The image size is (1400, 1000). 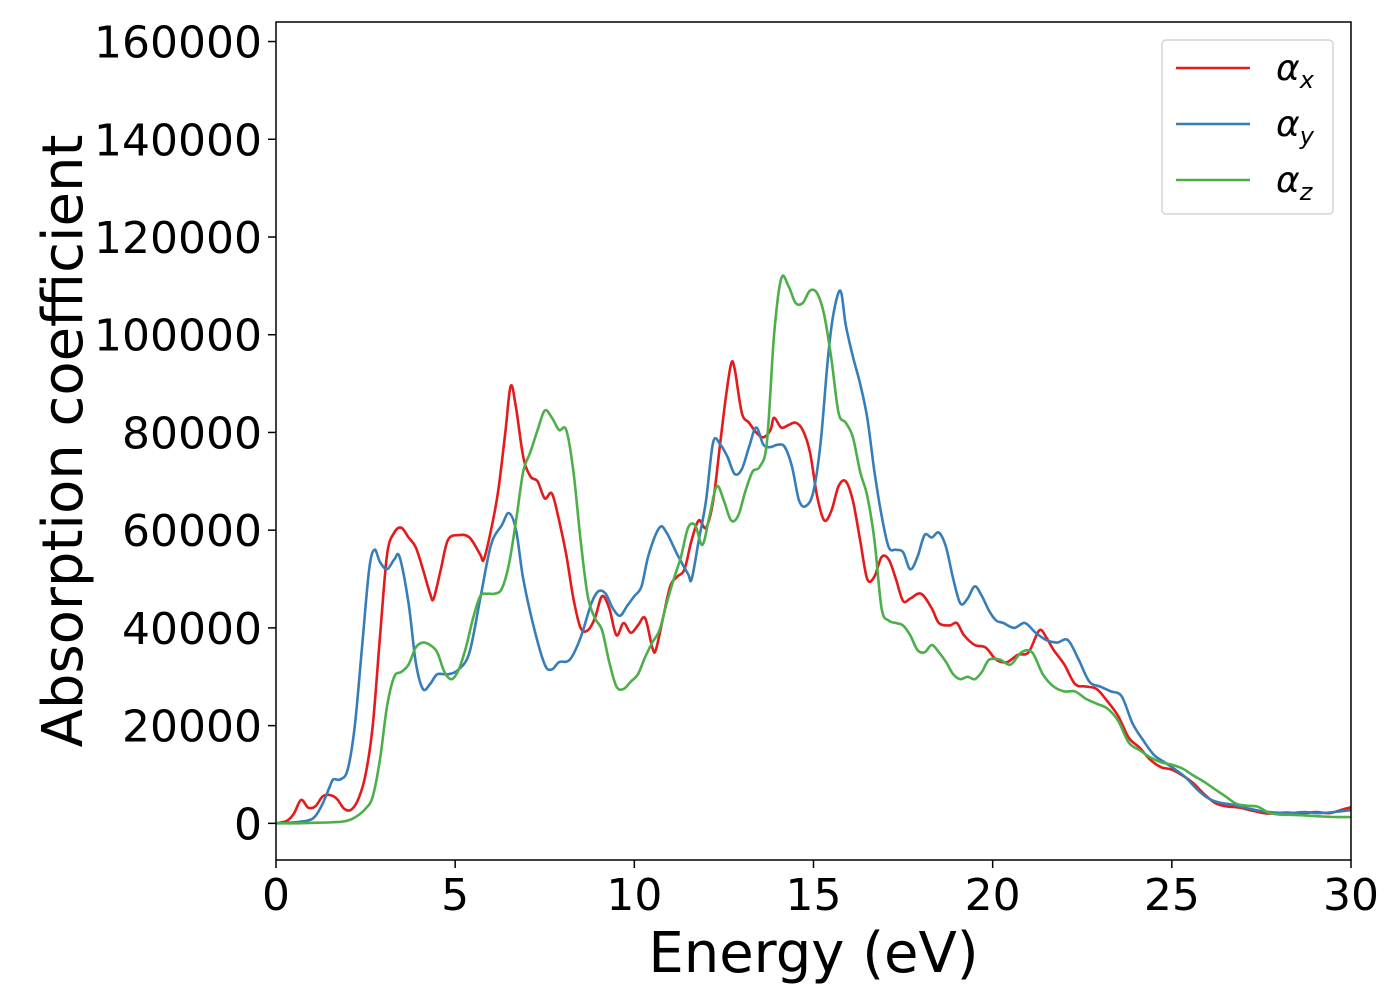 What do you see at coordinates (814, 895) in the screenshot?
I see `x-tick-label: 15` at bounding box center [814, 895].